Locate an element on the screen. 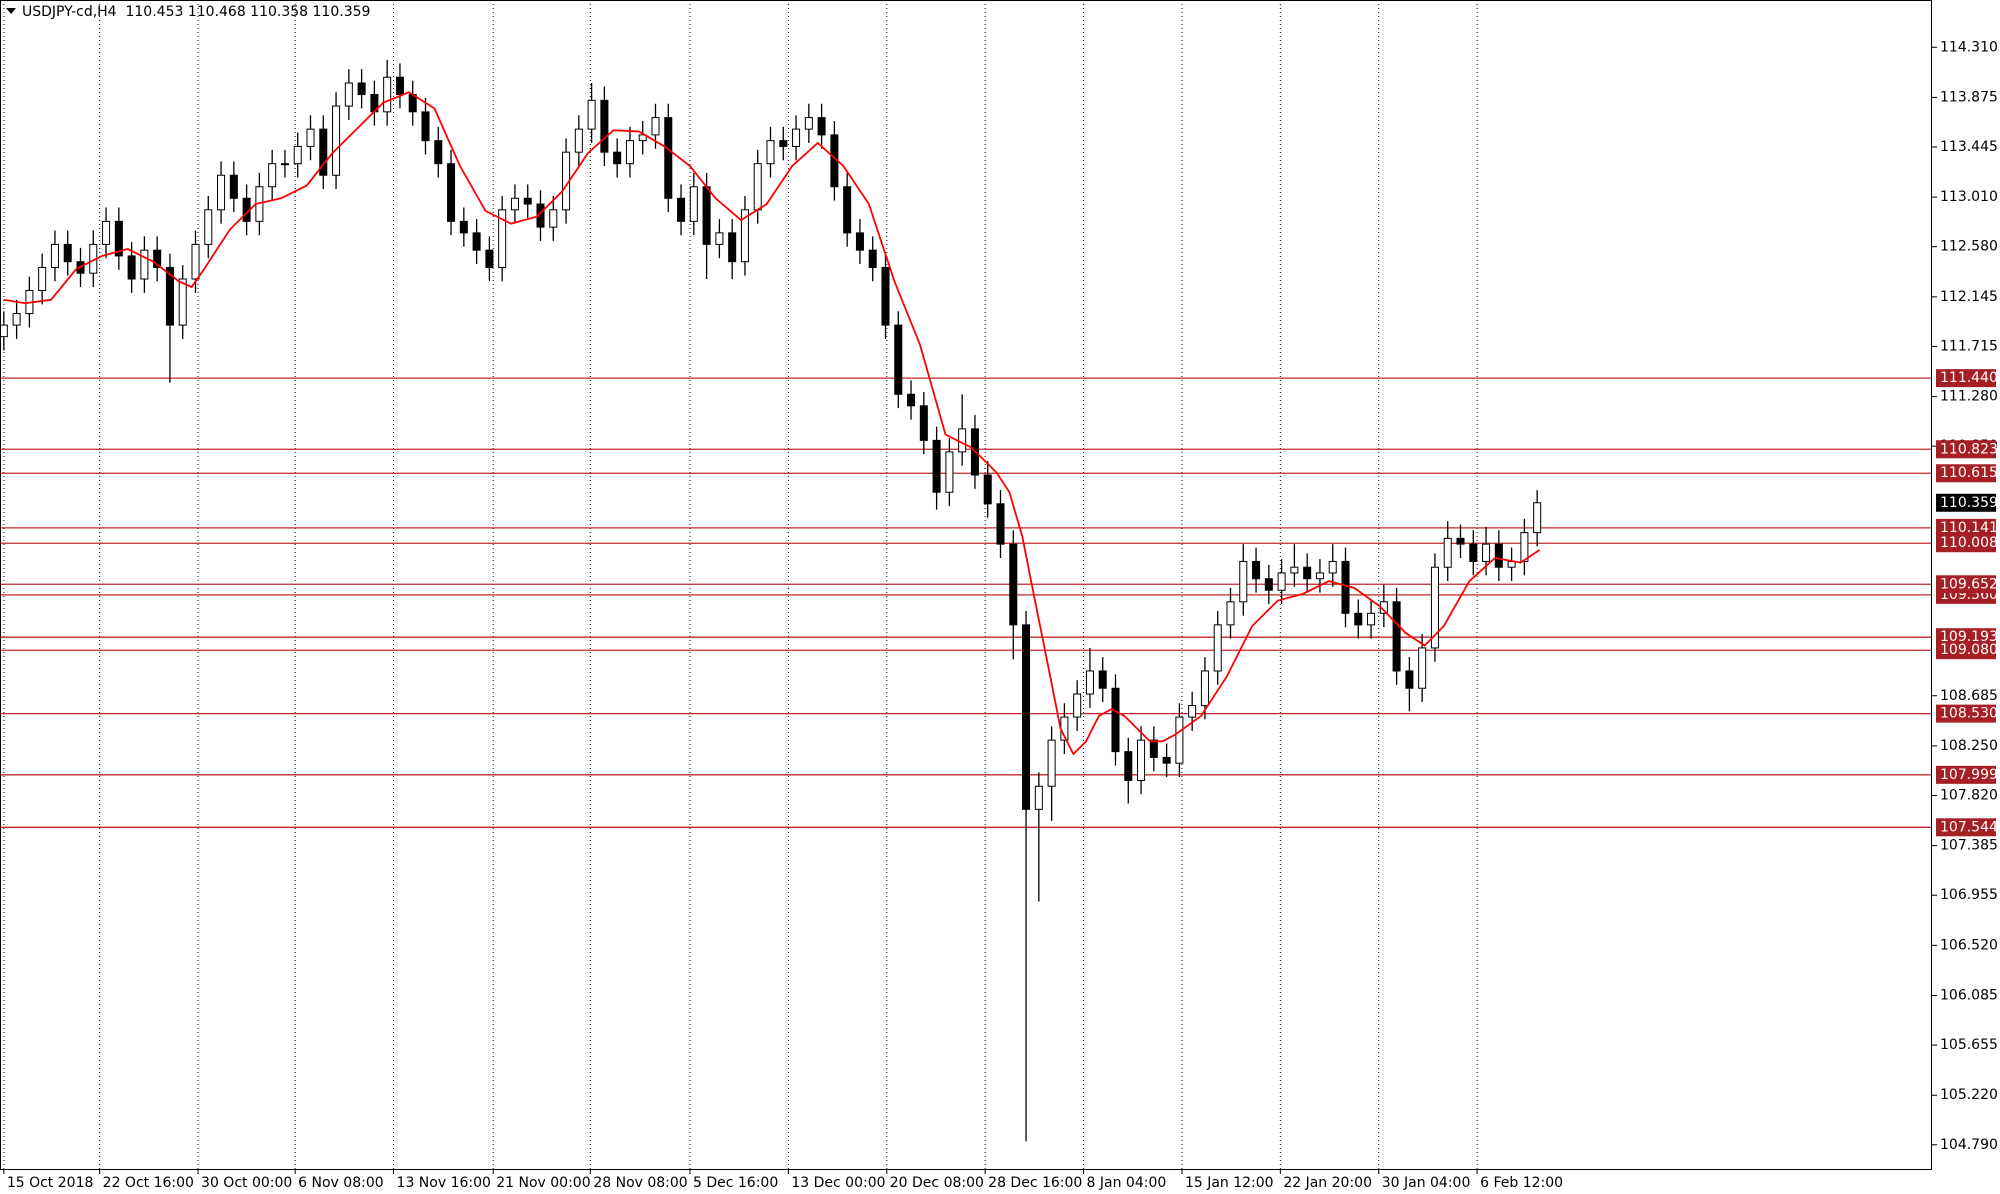 The height and width of the screenshot is (1194, 2000). x-tick-label: 22 Jan 20:00 is located at coordinates (1327, 1183).